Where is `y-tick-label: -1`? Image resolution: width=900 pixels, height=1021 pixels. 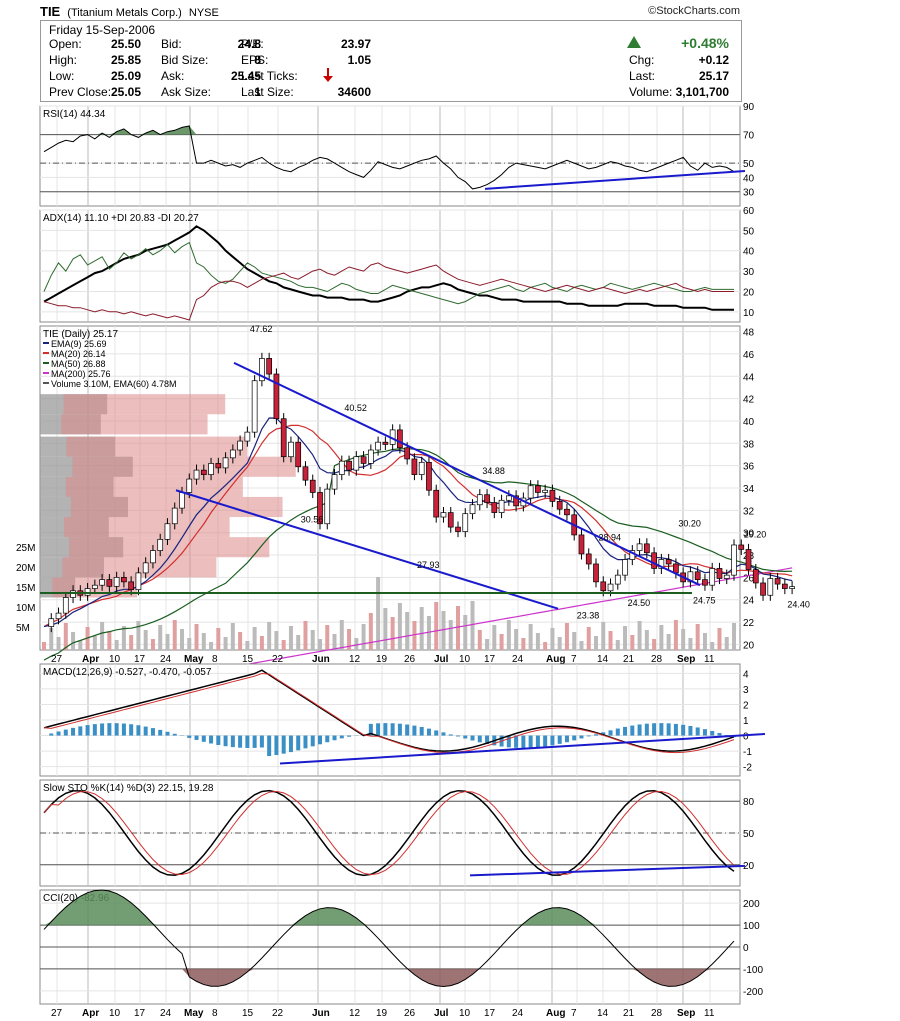
y-tick-label: -1 is located at coordinates (747, 752).